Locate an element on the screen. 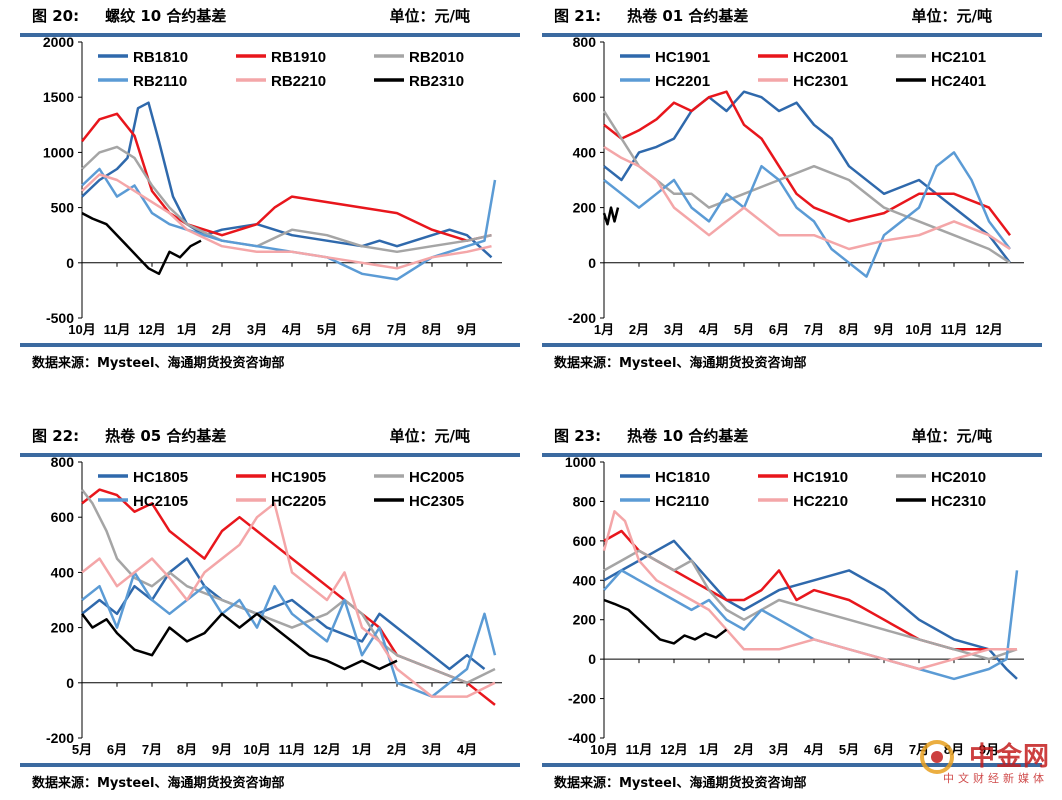 The image size is (1062, 800). legend-label: HC2210 is located at coordinates (820, 501).